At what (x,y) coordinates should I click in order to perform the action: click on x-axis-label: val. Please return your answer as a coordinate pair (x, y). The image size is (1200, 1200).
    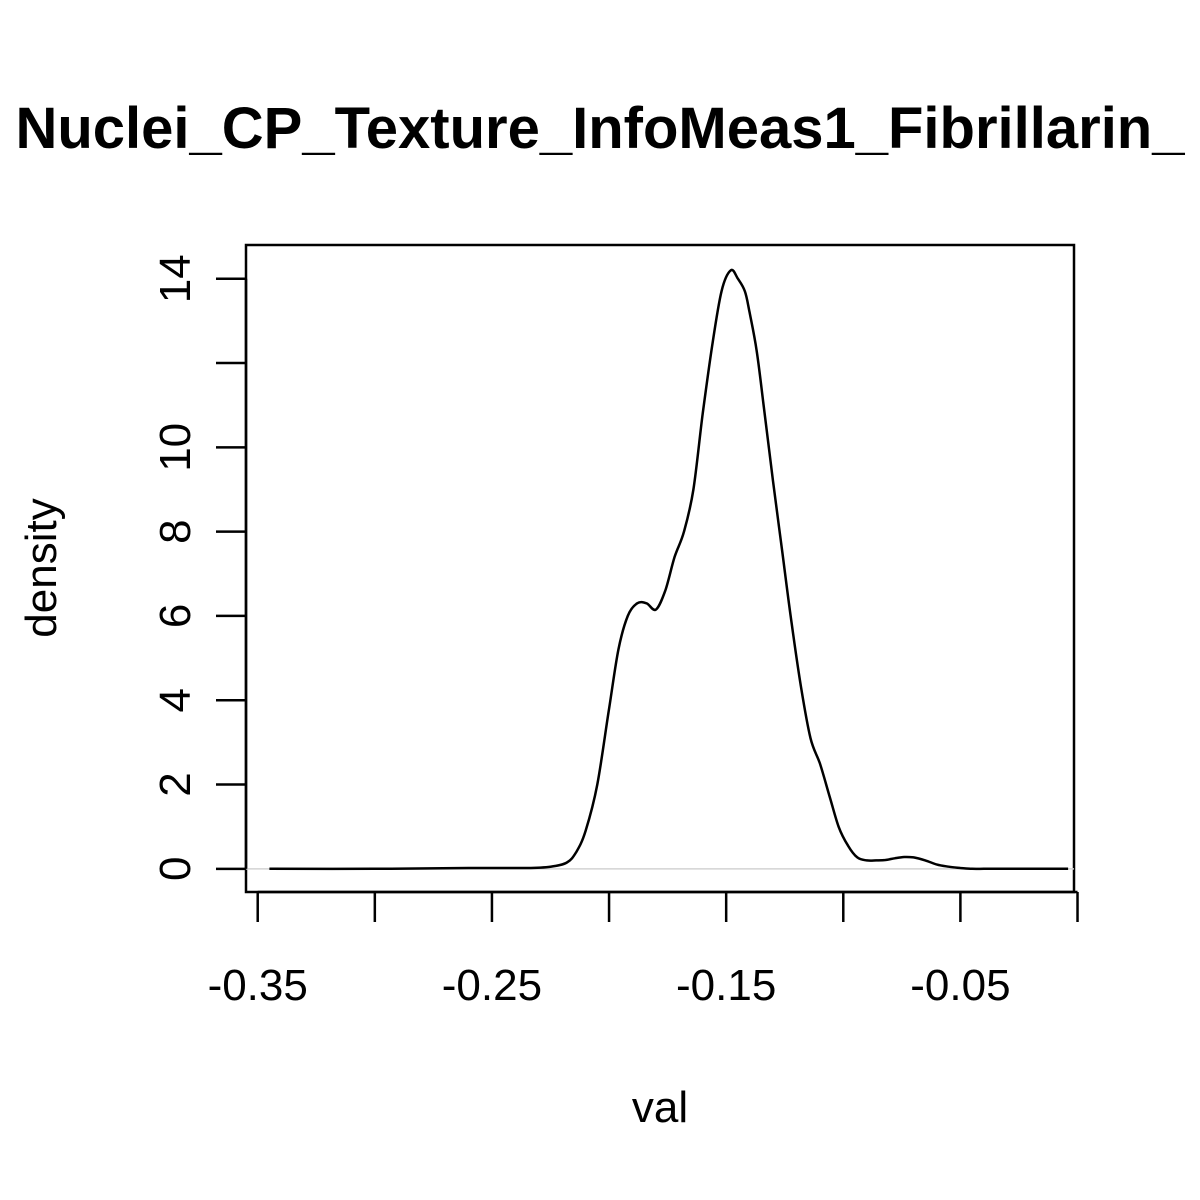
    Looking at the image, I should click on (660, 1107).